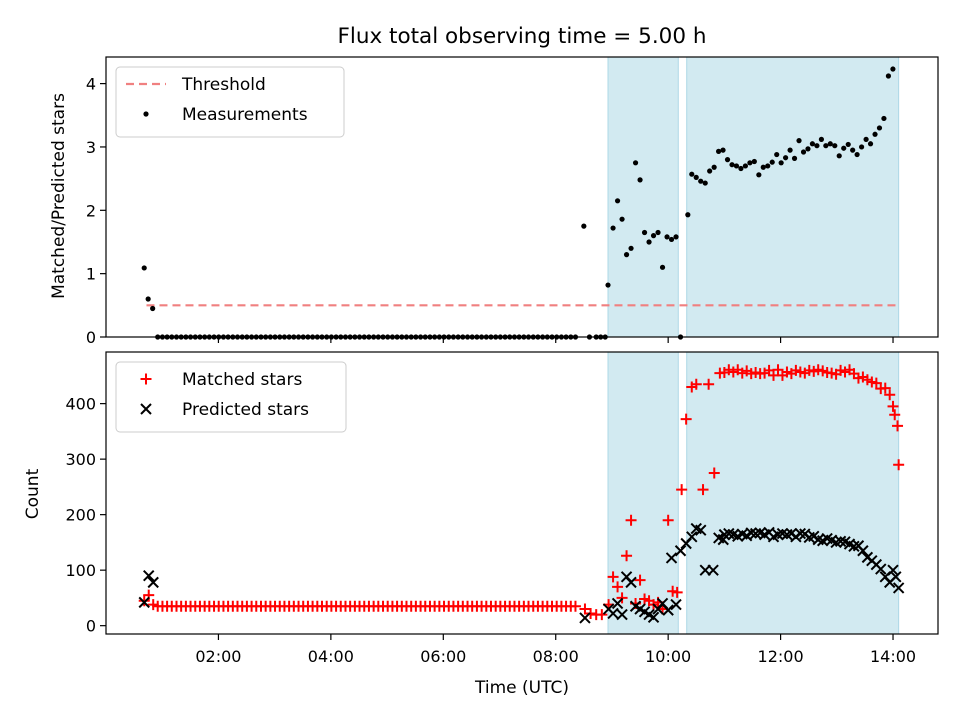 Image resolution: width=960 pixels, height=720 pixels. Describe the element at coordinates (521, 688) in the screenshot. I see `x-axis-label: Time (UTC)` at that location.